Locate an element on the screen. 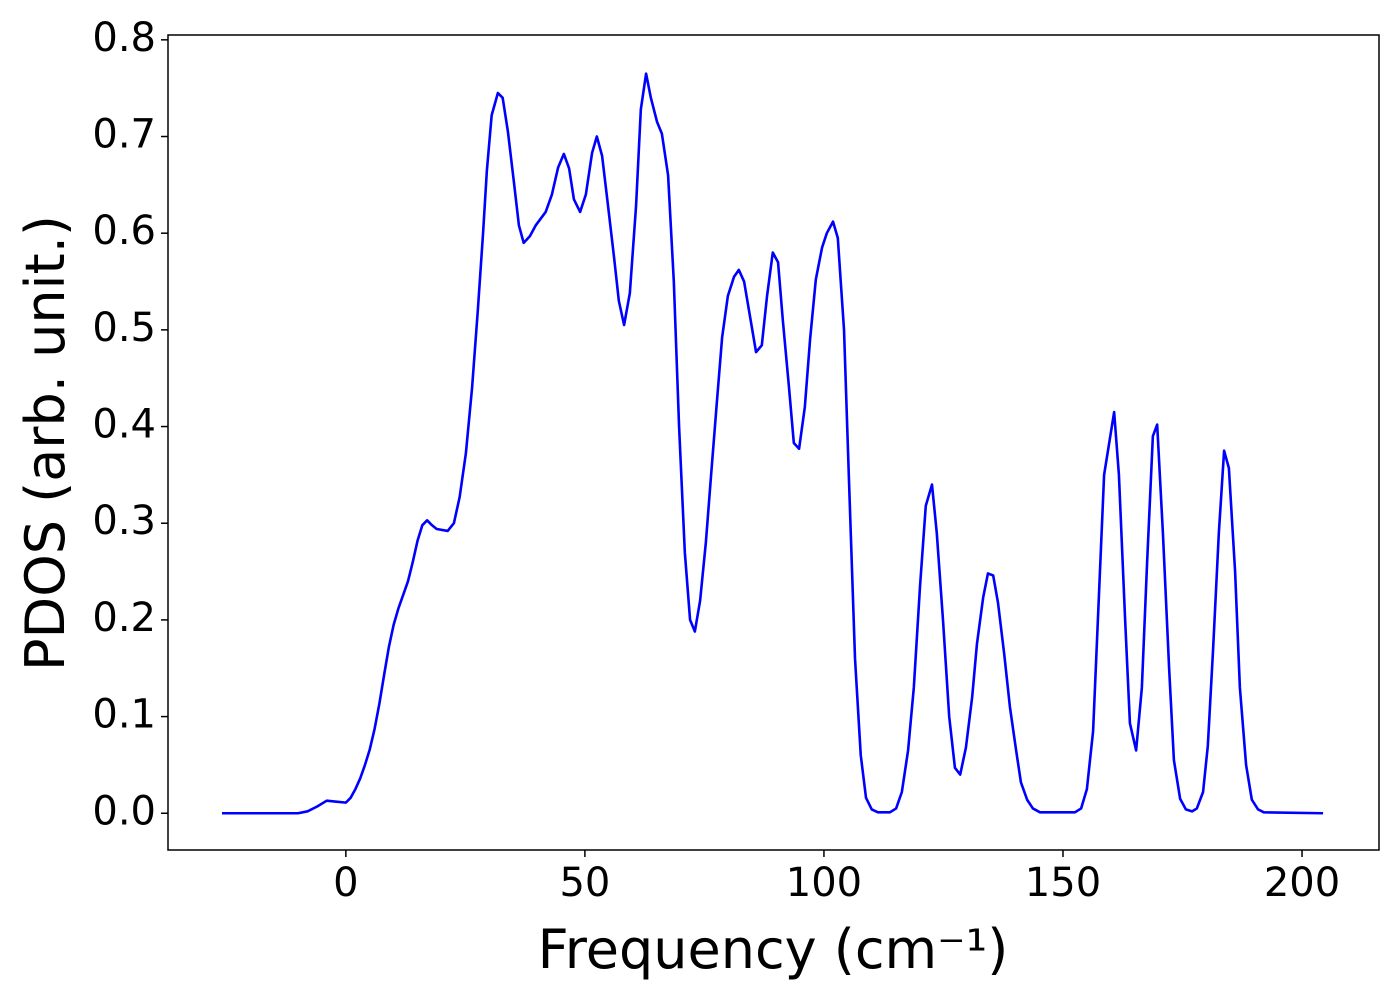 Image resolution: width=1400 pixels, height=1000 pixels. y-tick-label: 0.7 is located at coordinates (124, 135).